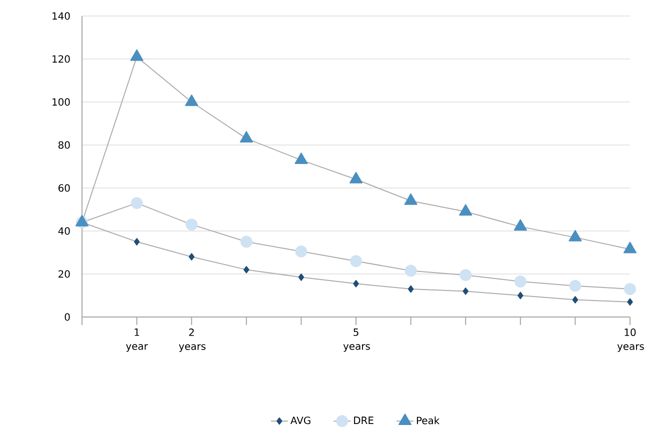 This screenshot has height=430, width=663. I want to click on x-tick-label: 2 years, so click(192, 340).